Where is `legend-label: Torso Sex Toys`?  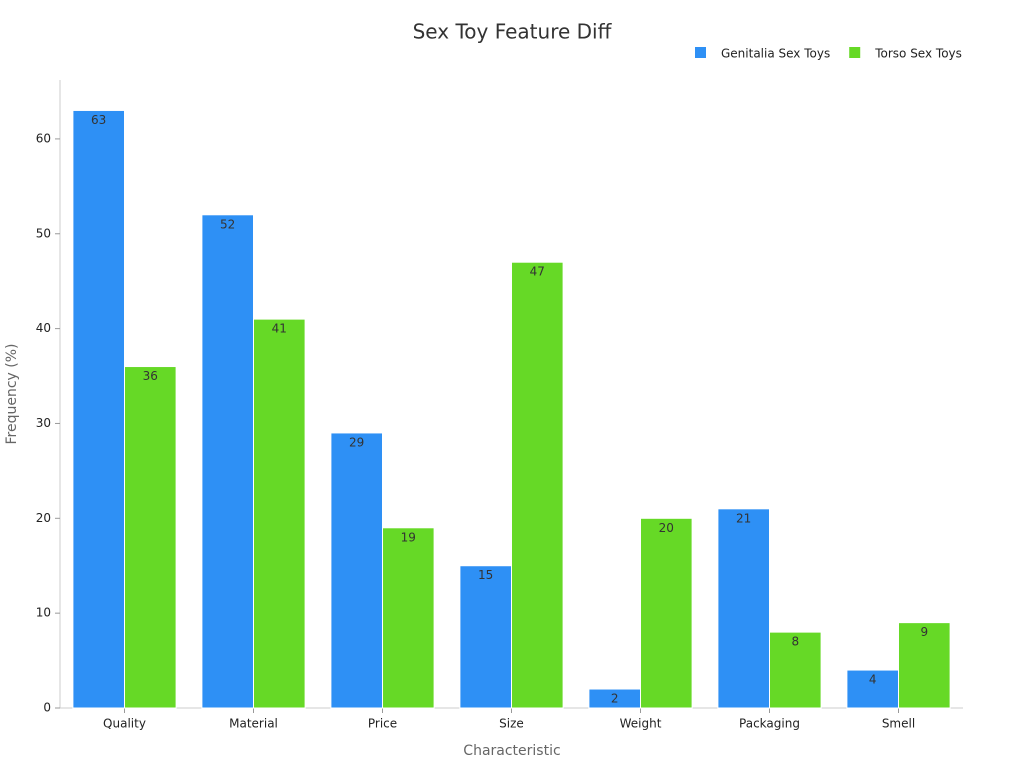 legend-label: Torso Sex Toys is located at coordinates (918, 54).